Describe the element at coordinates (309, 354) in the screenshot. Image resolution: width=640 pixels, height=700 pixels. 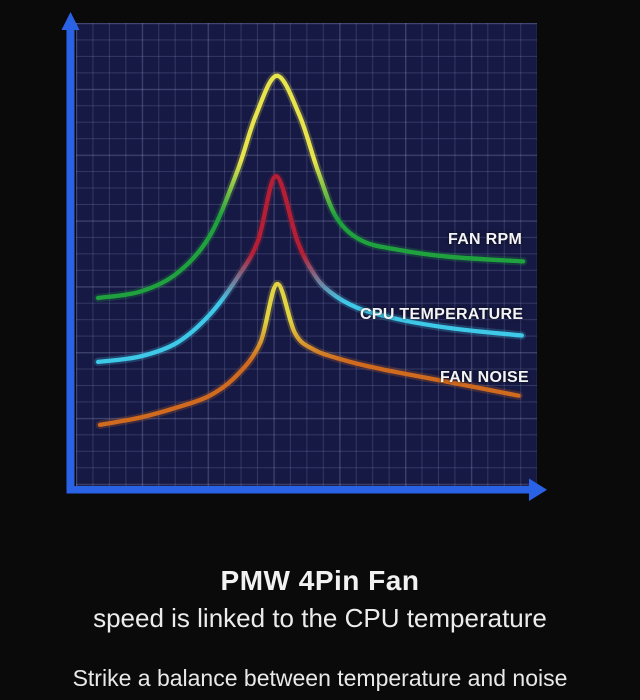
I see `curve-fan-noise` at that location.